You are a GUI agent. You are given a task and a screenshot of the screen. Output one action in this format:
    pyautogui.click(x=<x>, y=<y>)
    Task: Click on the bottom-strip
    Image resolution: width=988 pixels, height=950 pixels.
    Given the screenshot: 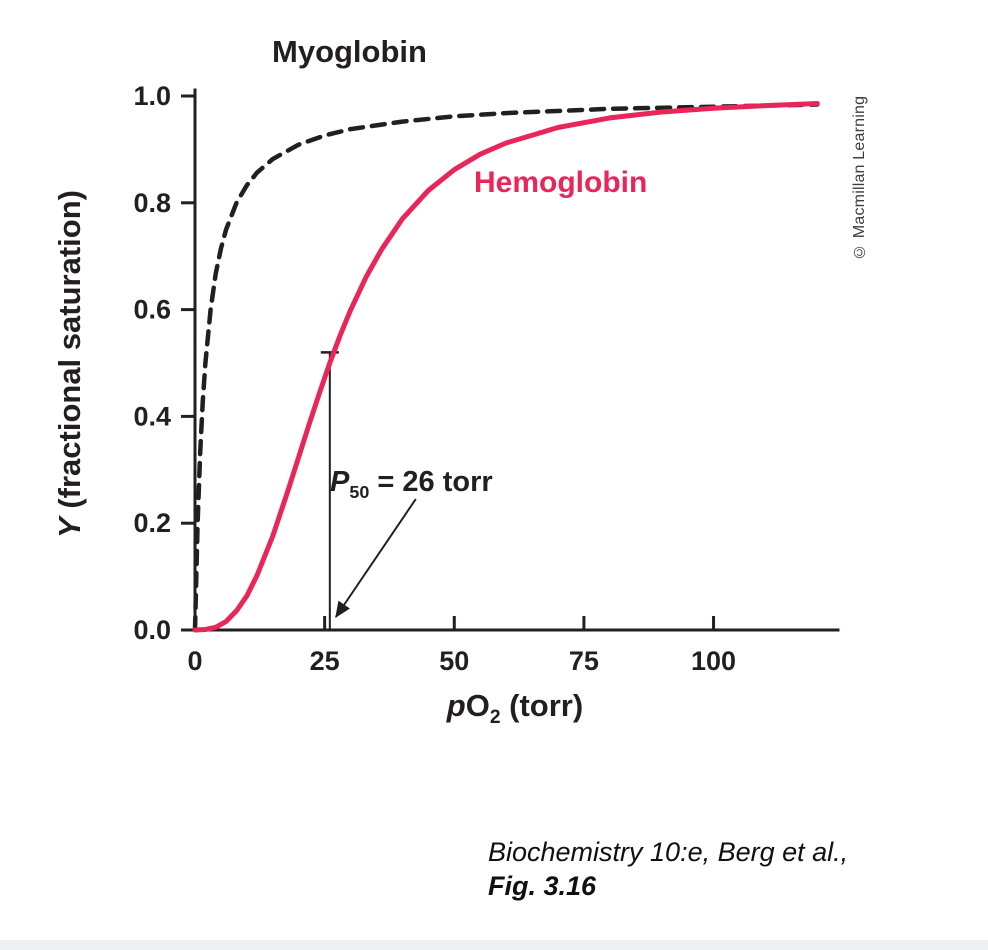 What is the action you would take?
    pyautogui.click(x=494, y=945)
    